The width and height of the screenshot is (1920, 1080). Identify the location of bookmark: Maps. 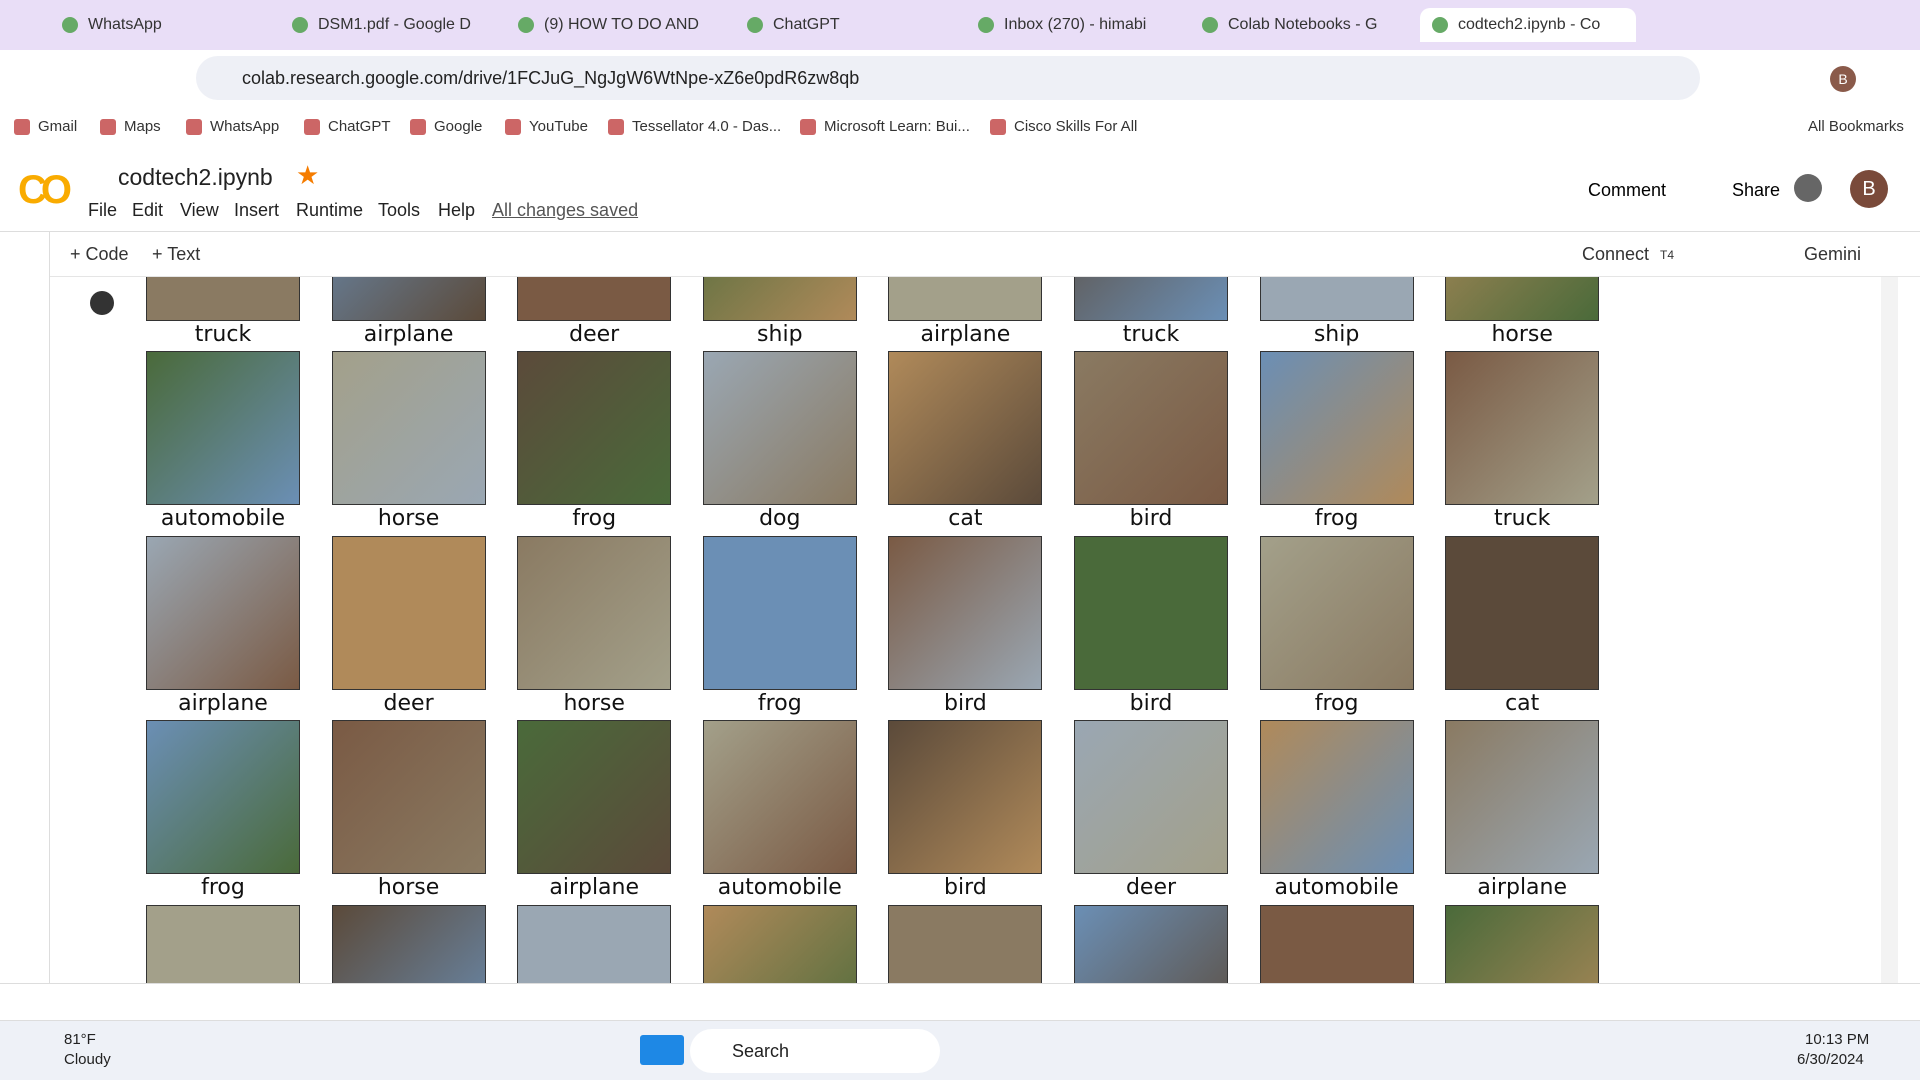
(130, 126).